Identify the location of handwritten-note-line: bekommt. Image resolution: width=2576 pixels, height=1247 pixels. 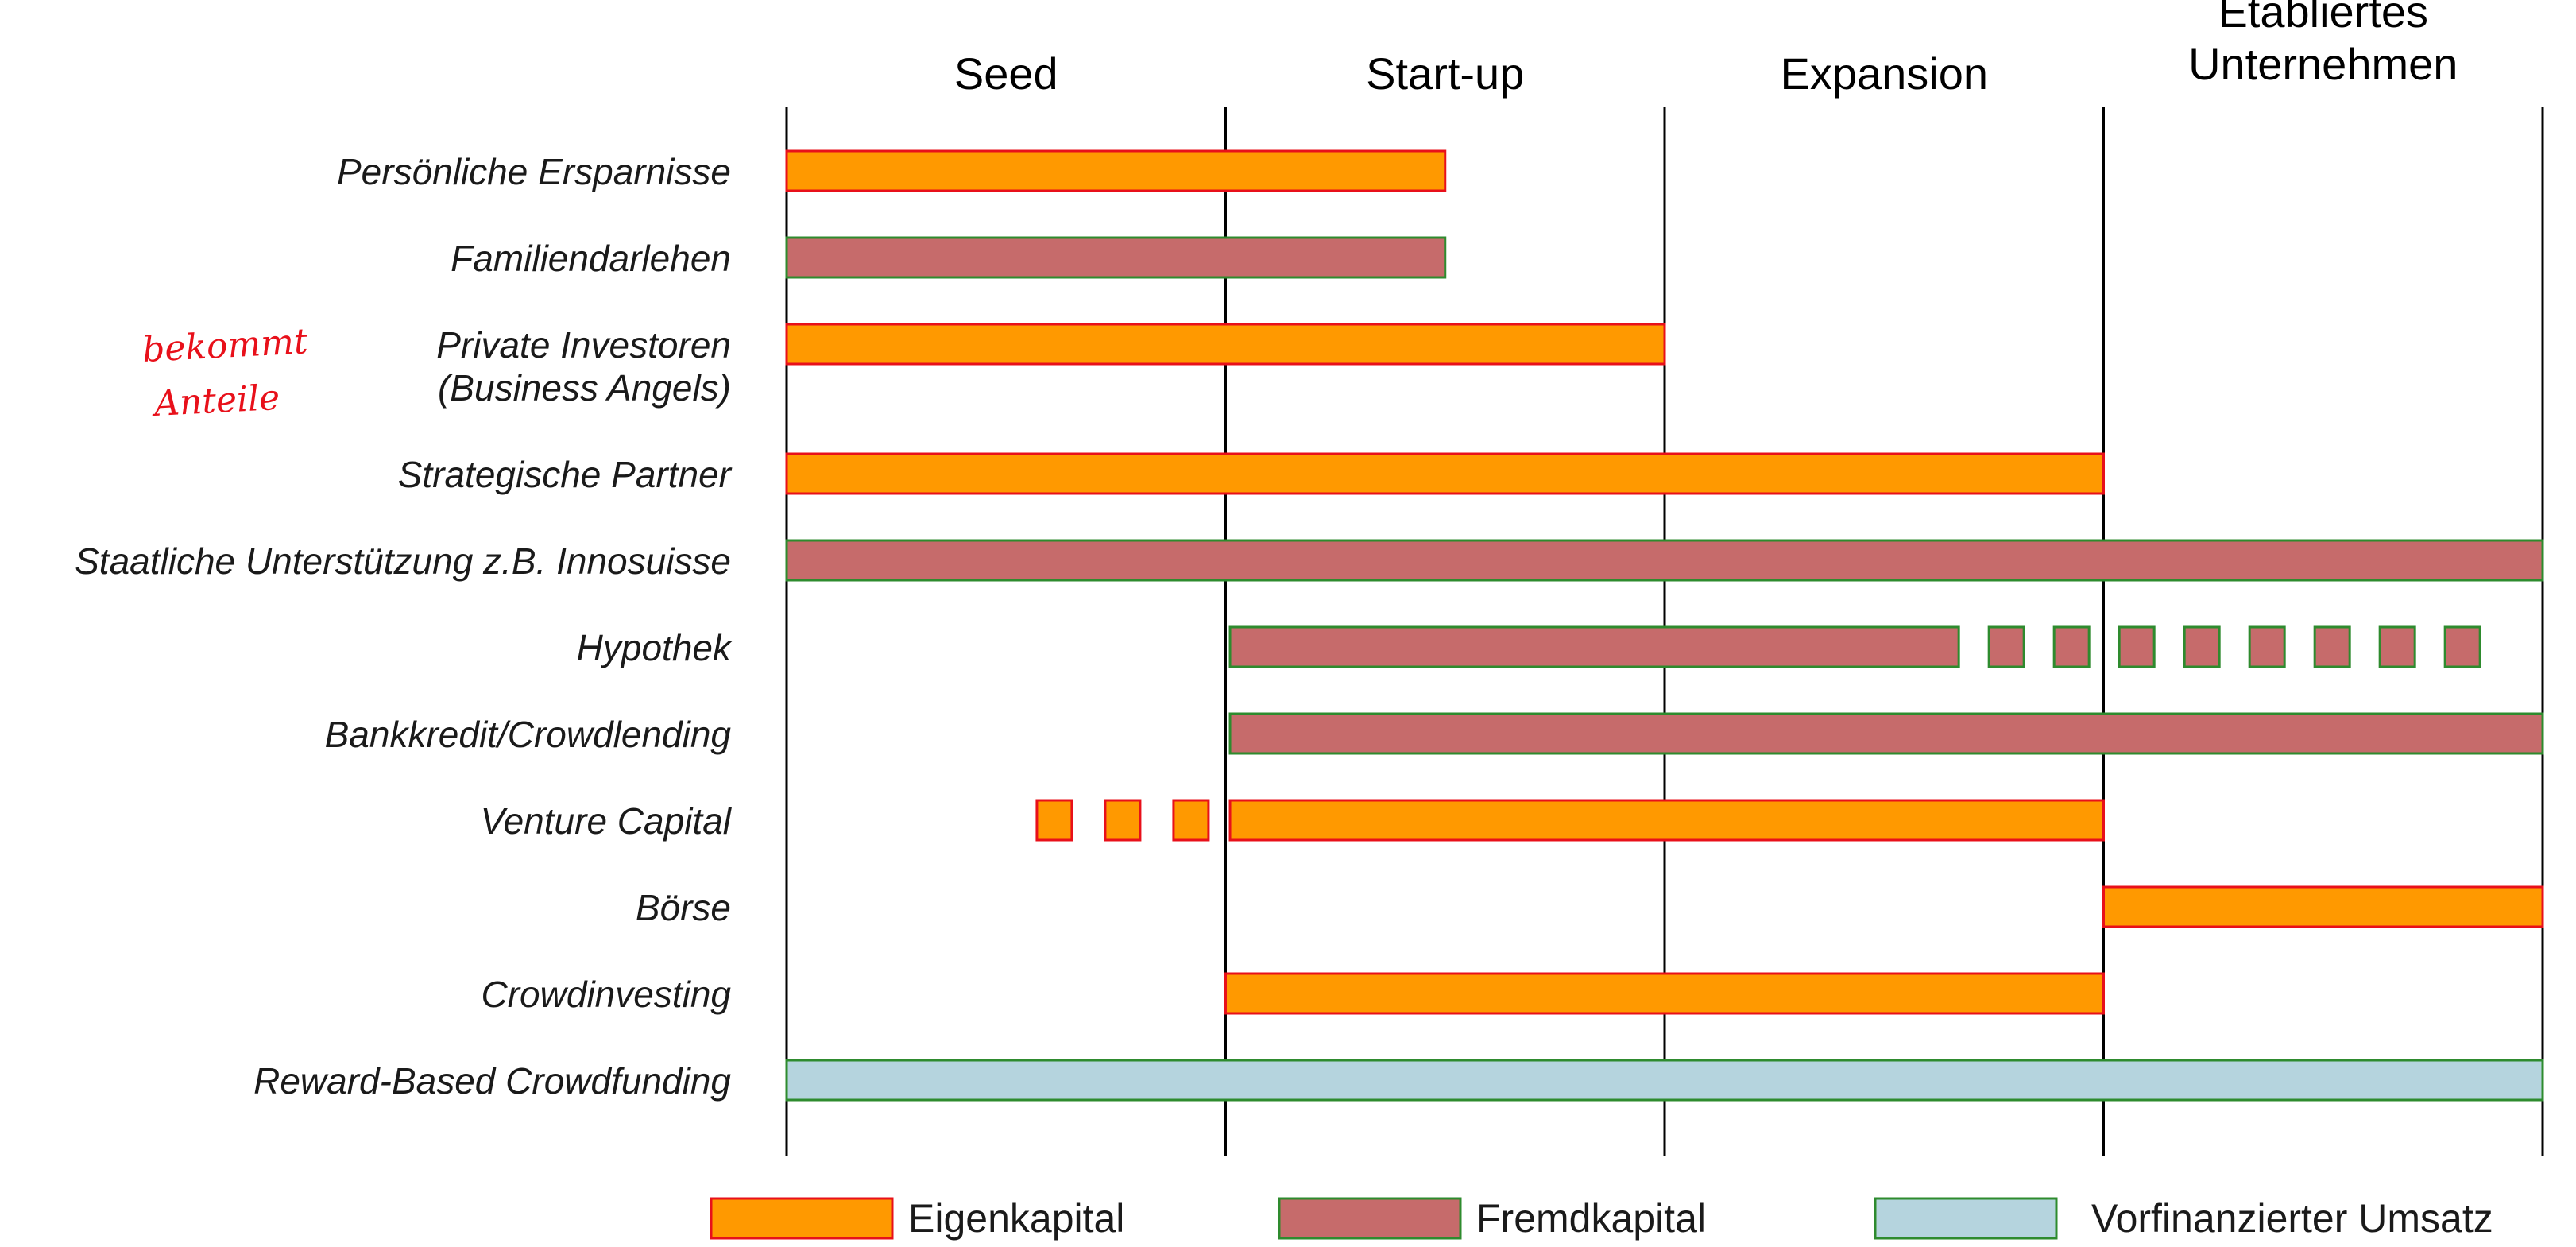
(225, 346).